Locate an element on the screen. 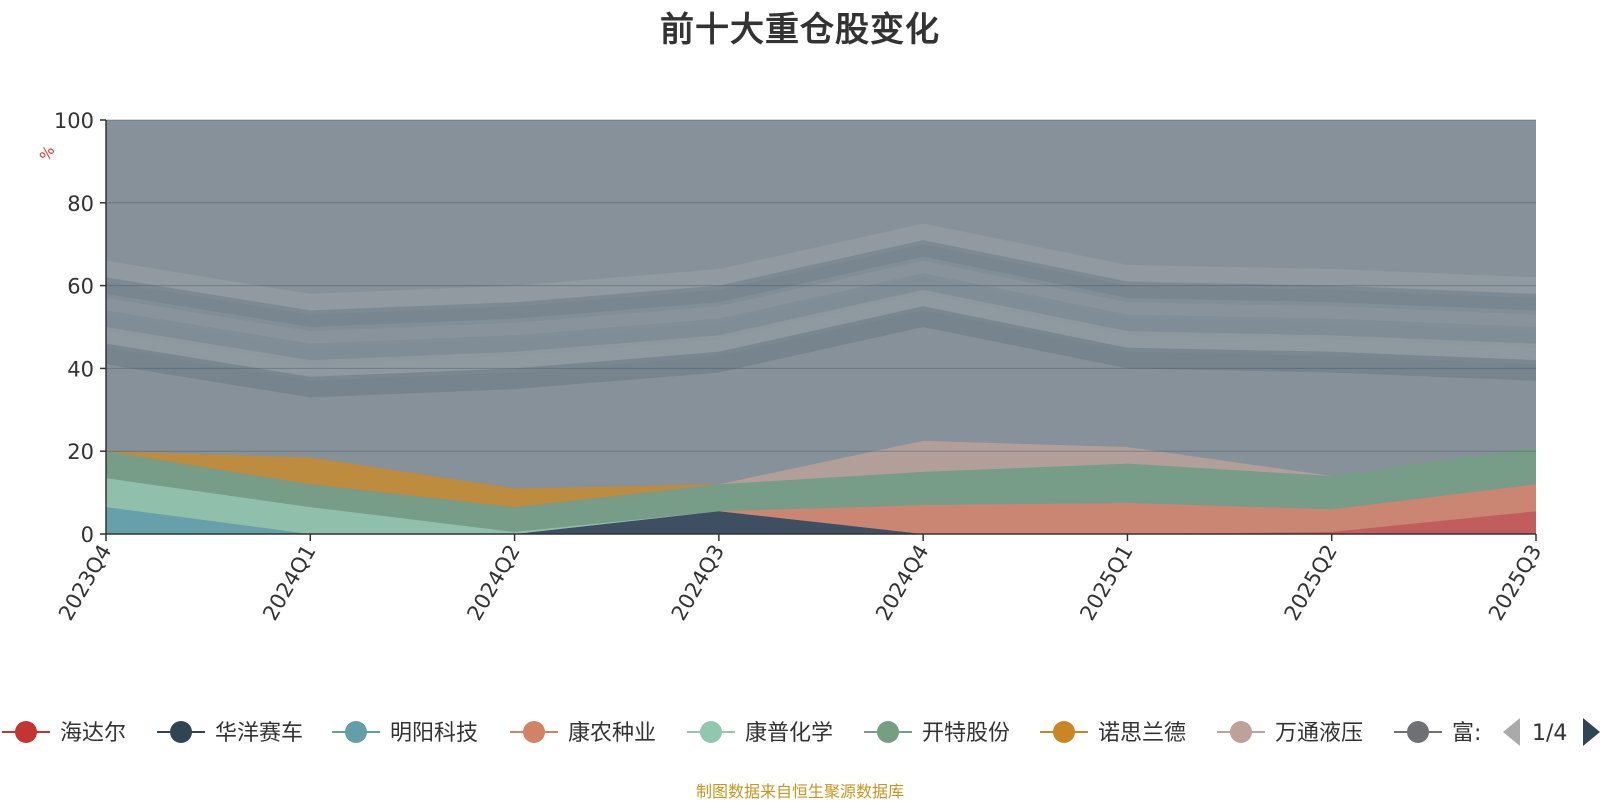 The image size is (1600, 802). x-tick-label: 2025Q2 is located at coordinates (1311, 583).